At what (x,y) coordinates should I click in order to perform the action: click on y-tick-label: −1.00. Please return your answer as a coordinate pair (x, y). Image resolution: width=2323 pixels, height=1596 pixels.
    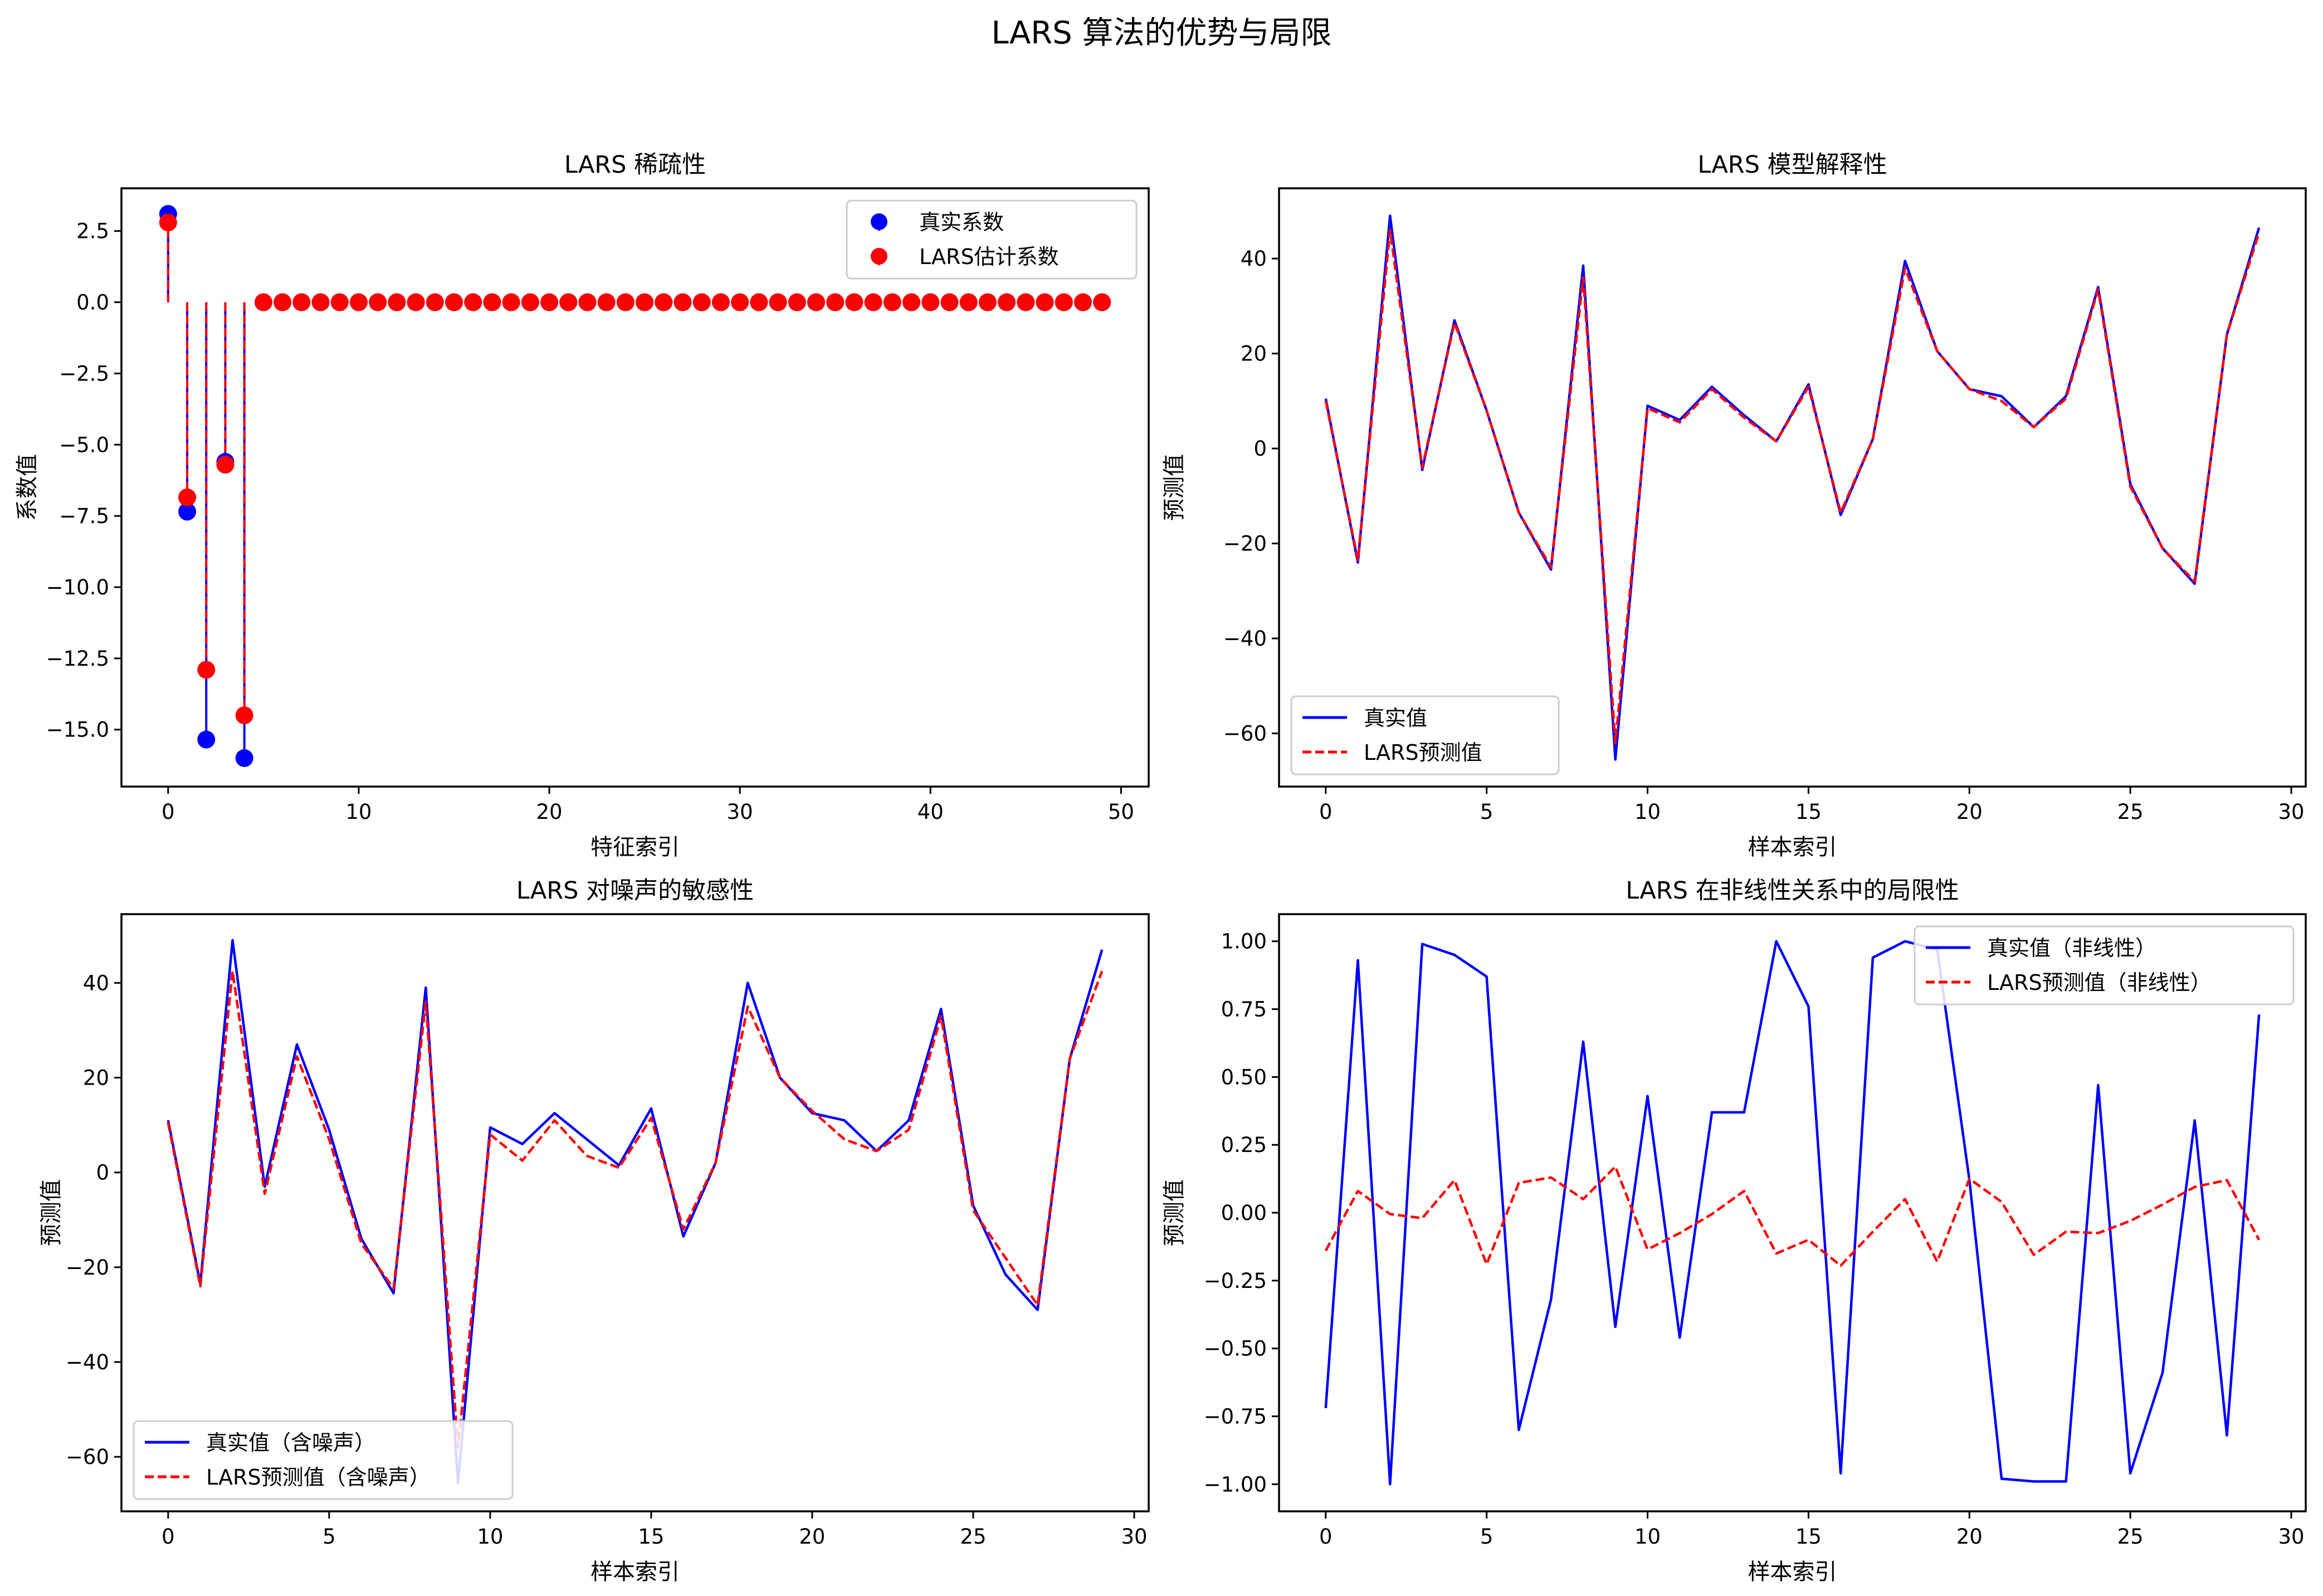
    Looking at the image, I should click on (1235, 1484).